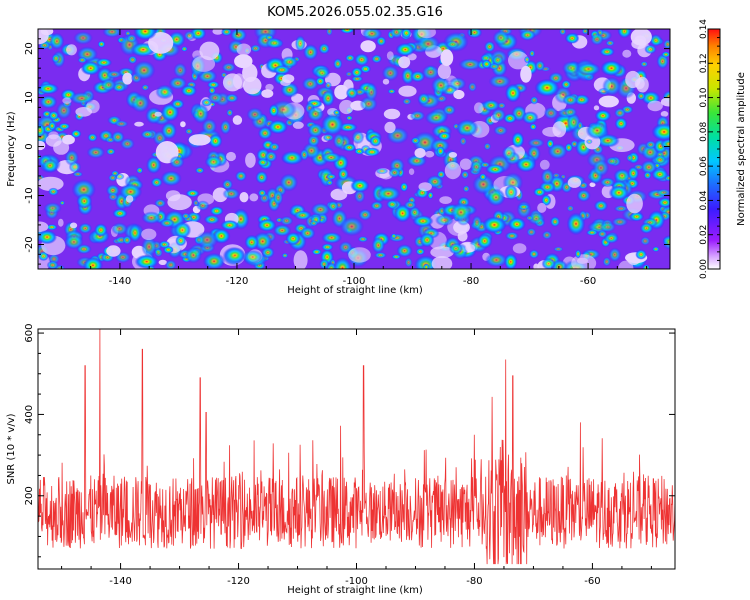  I want to click on x-tick-label: -100, so click(354, 281).